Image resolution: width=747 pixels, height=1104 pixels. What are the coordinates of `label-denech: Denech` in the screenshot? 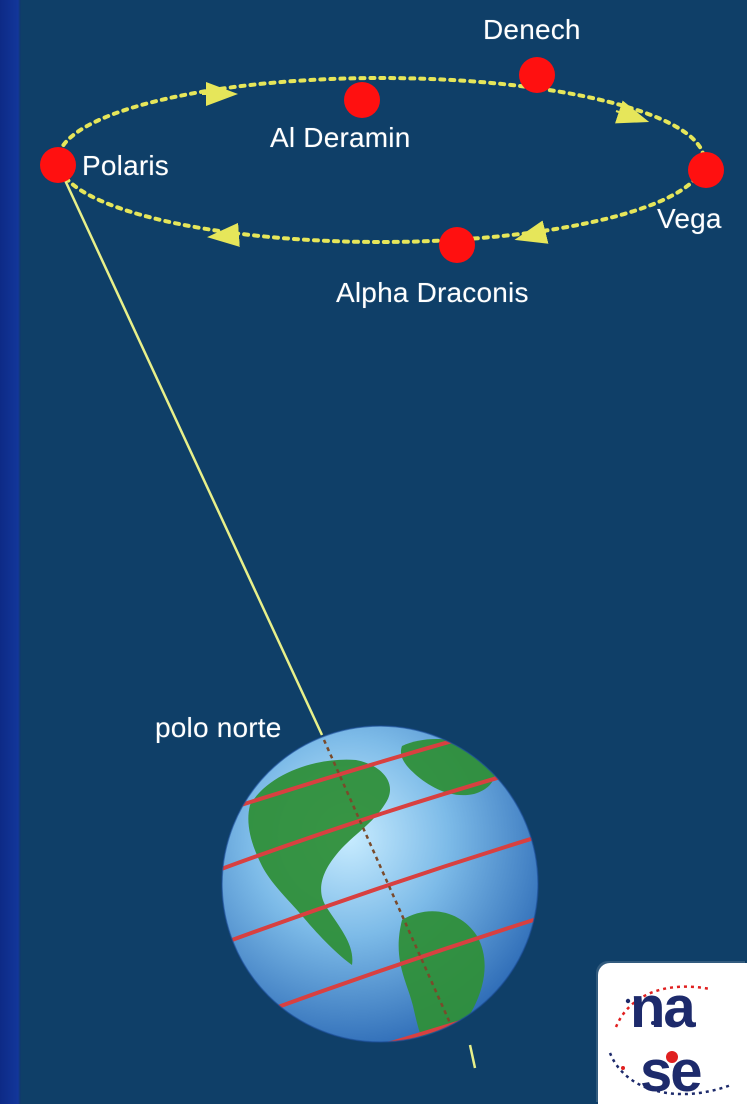 It's located at (532, 29).